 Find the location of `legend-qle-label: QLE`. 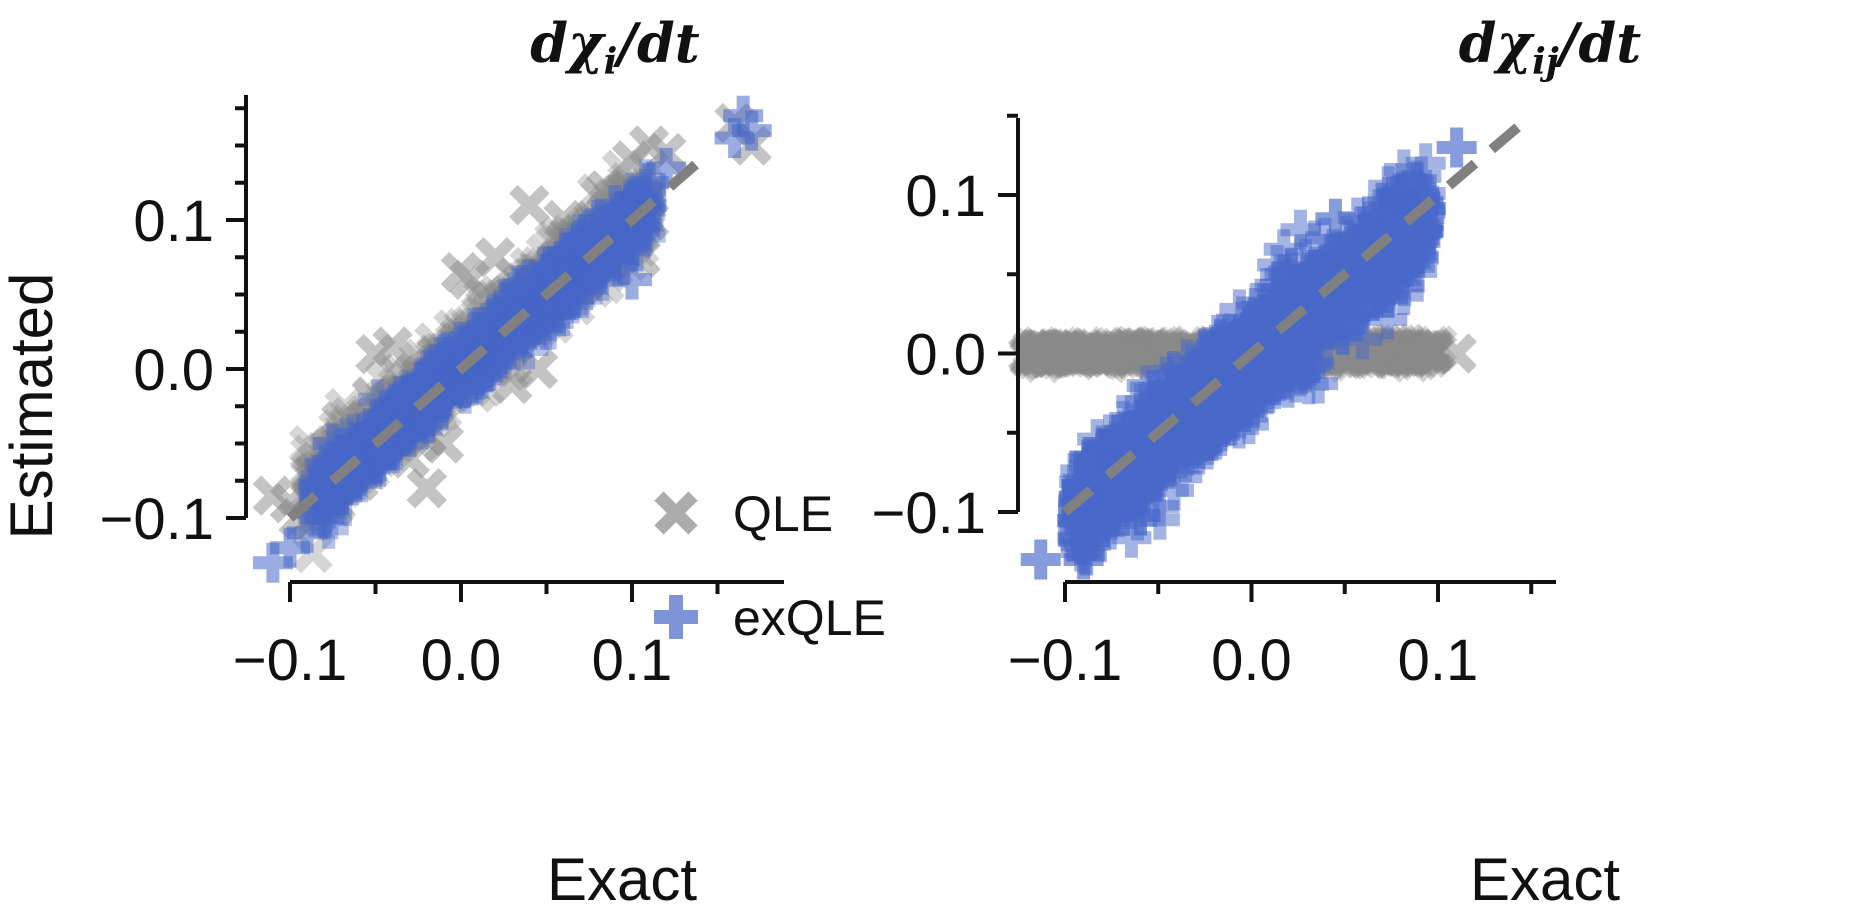

legend-qle-label: QLE is located at coordinates (783, 514).